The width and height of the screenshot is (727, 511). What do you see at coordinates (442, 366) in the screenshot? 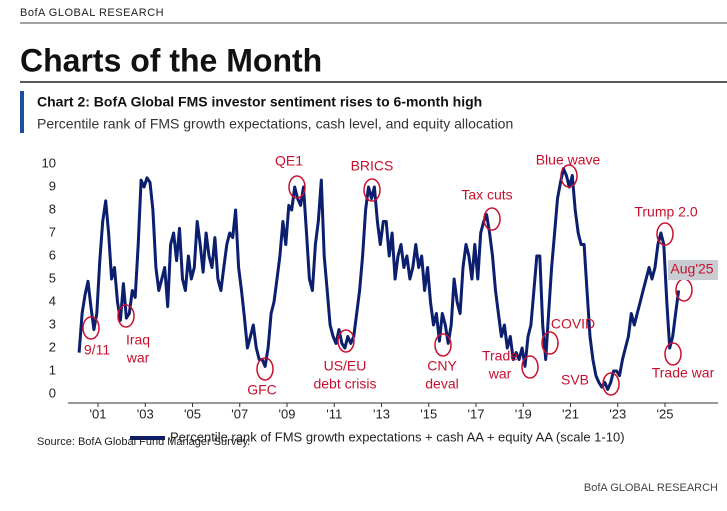
I see `annotation-label: CNY` at bounding box center [442, 366].